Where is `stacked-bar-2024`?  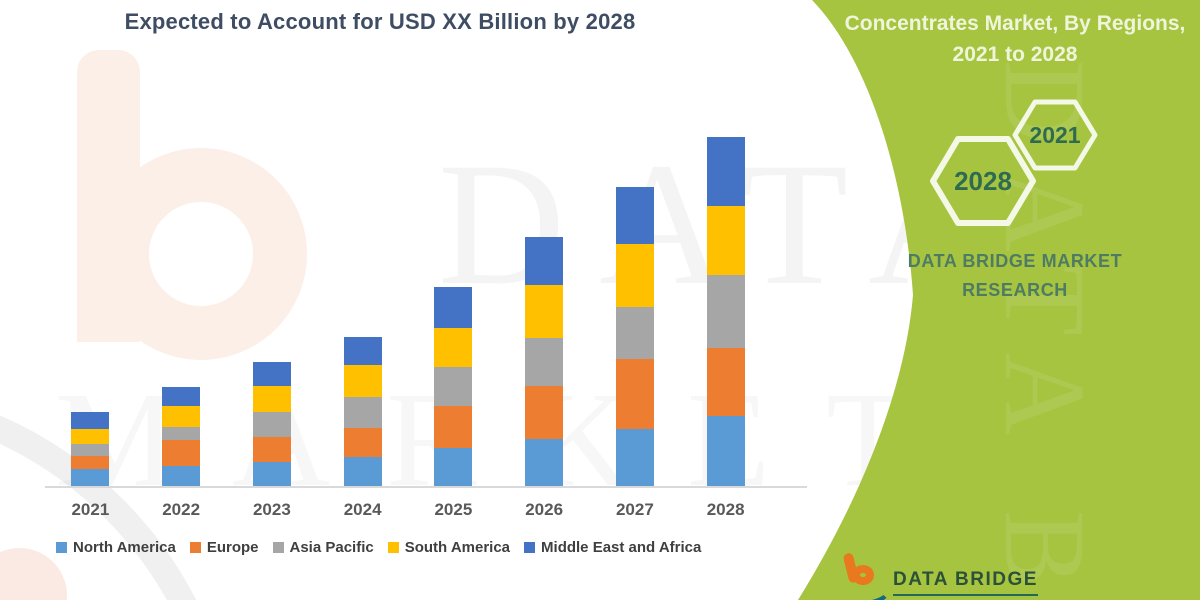 stacked-bar-2024 is located at coordinates (362, 412).